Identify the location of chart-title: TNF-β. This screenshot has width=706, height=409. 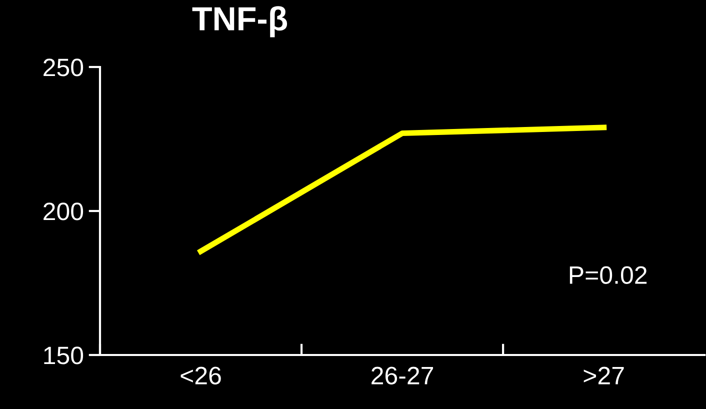
(240, 22).